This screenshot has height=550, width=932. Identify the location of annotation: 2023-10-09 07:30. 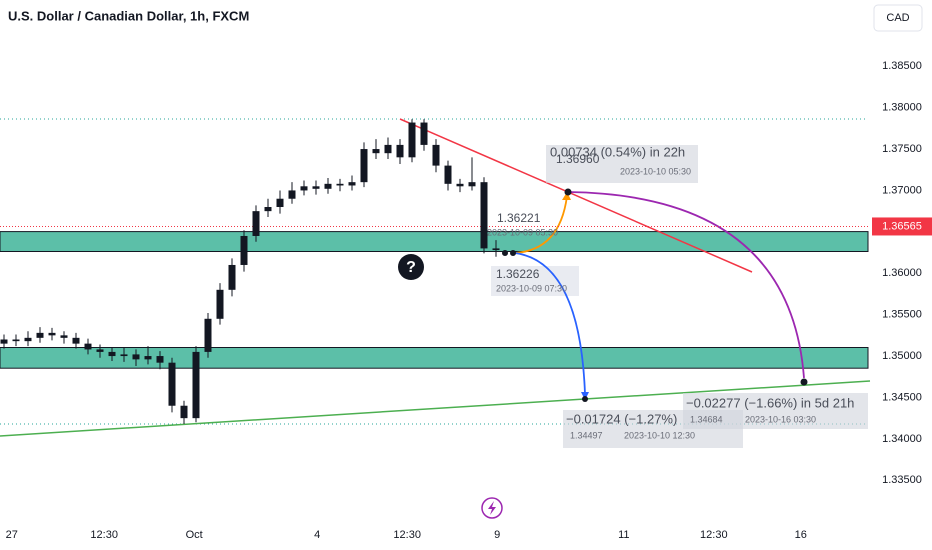
(531, 288).